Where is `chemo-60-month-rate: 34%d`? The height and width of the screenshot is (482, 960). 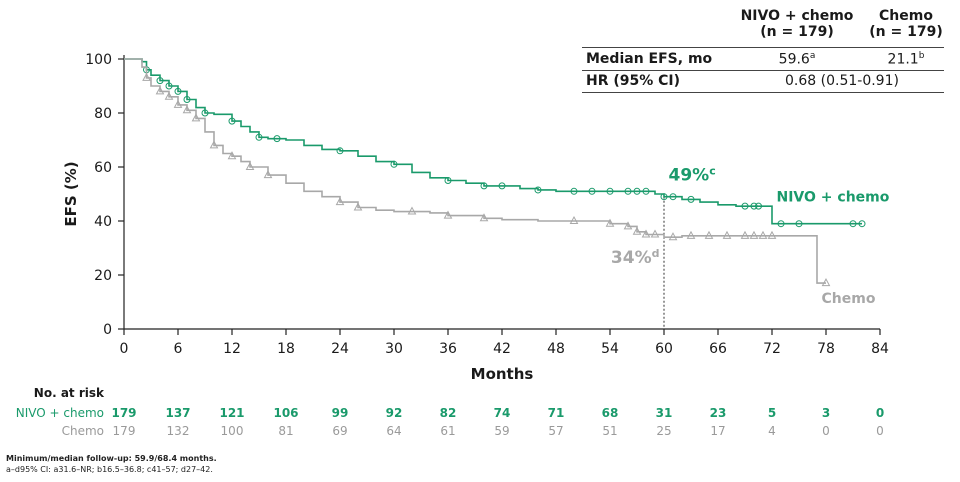 chemo-60-month-rate: 34%d is located at coordinates (635, 257).